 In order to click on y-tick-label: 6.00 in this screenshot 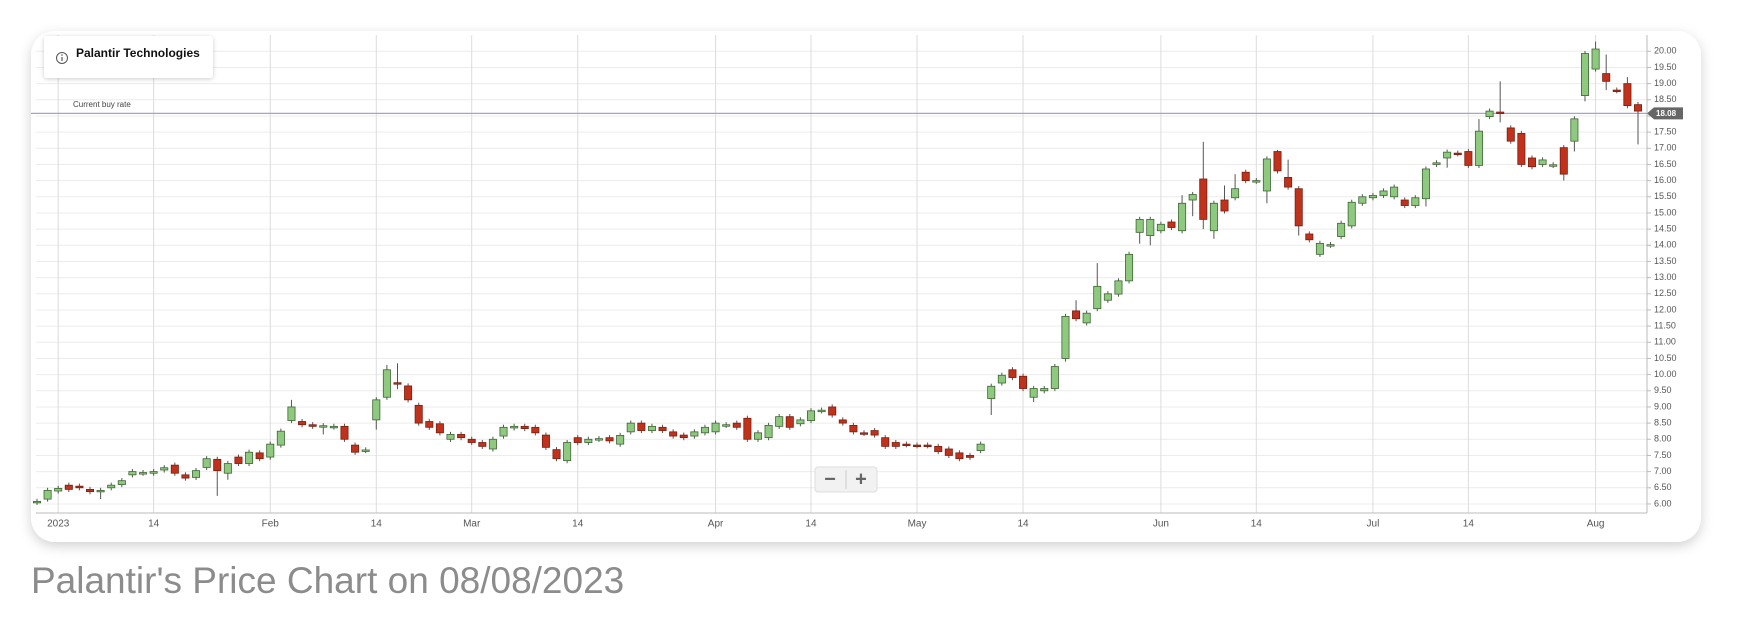, I will do `click(1663, 503)`.